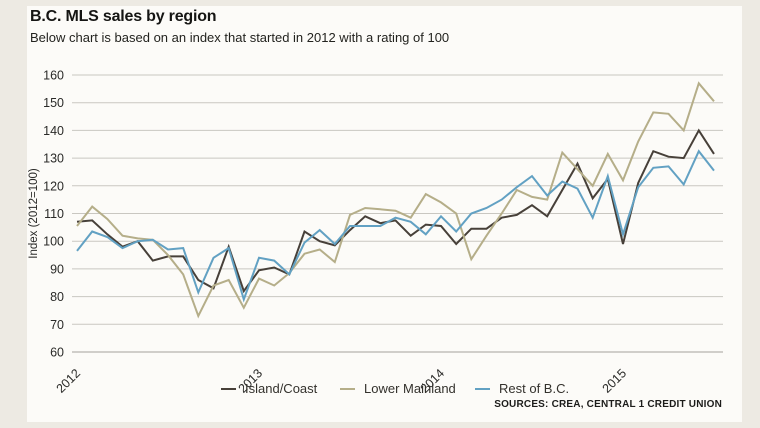  What do you see at coordinates (53, 186) in the screenshot?
I see `y-tick-label-120: 120` at bounding box center [53, 186].